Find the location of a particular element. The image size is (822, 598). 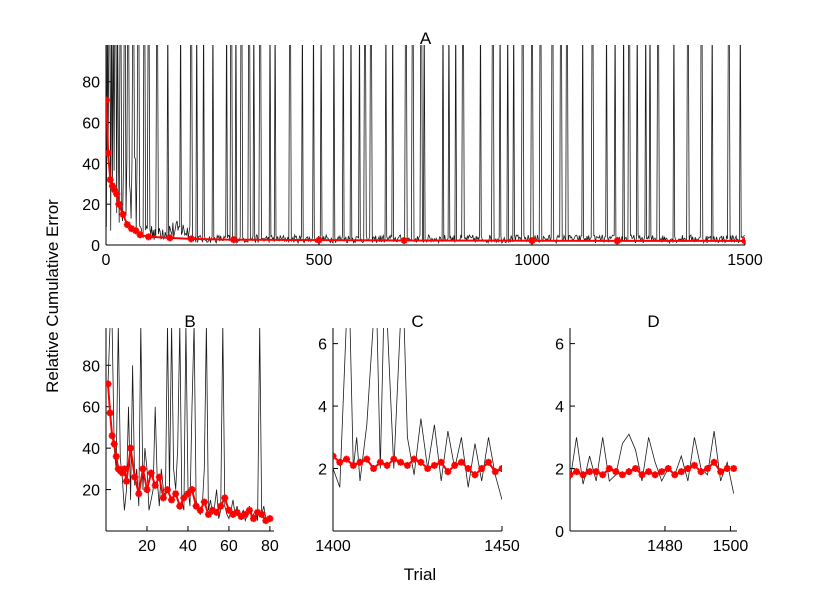

panel-b: 20 40 60 80 20 40 60 80 B is located at coordinates (180, 433).